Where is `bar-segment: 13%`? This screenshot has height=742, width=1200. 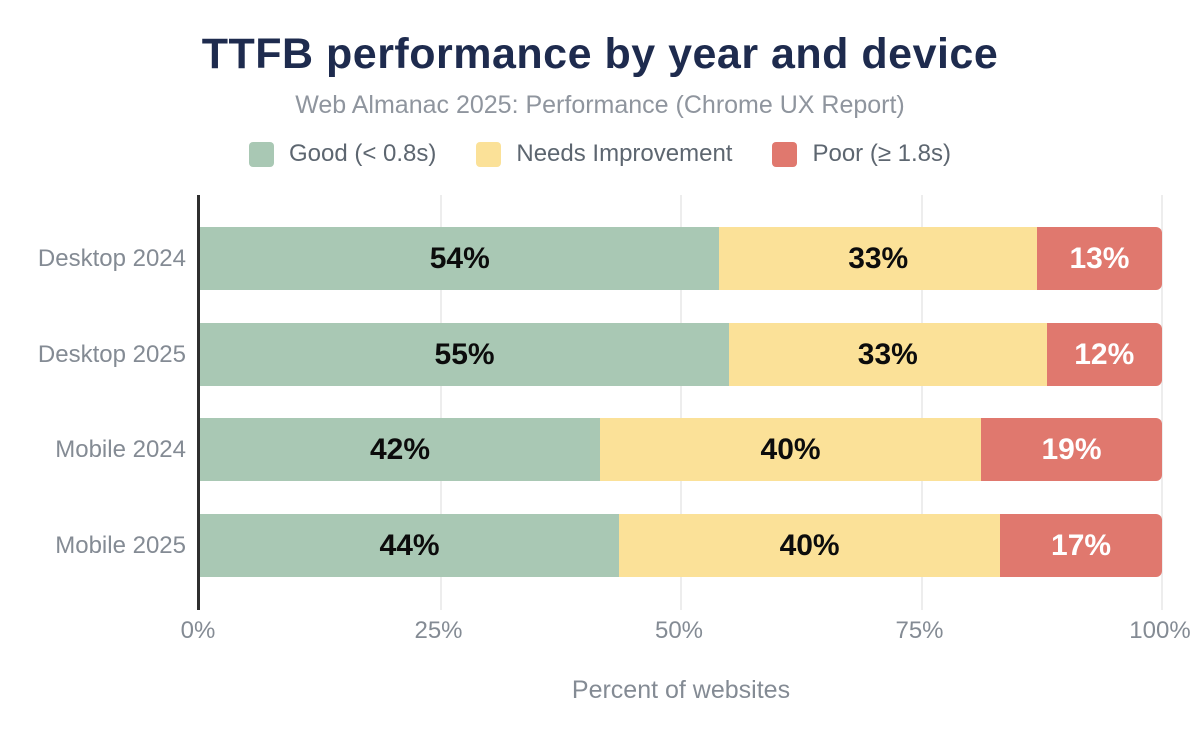 bar-segment: 13% is located at coordinates (1099, 258).